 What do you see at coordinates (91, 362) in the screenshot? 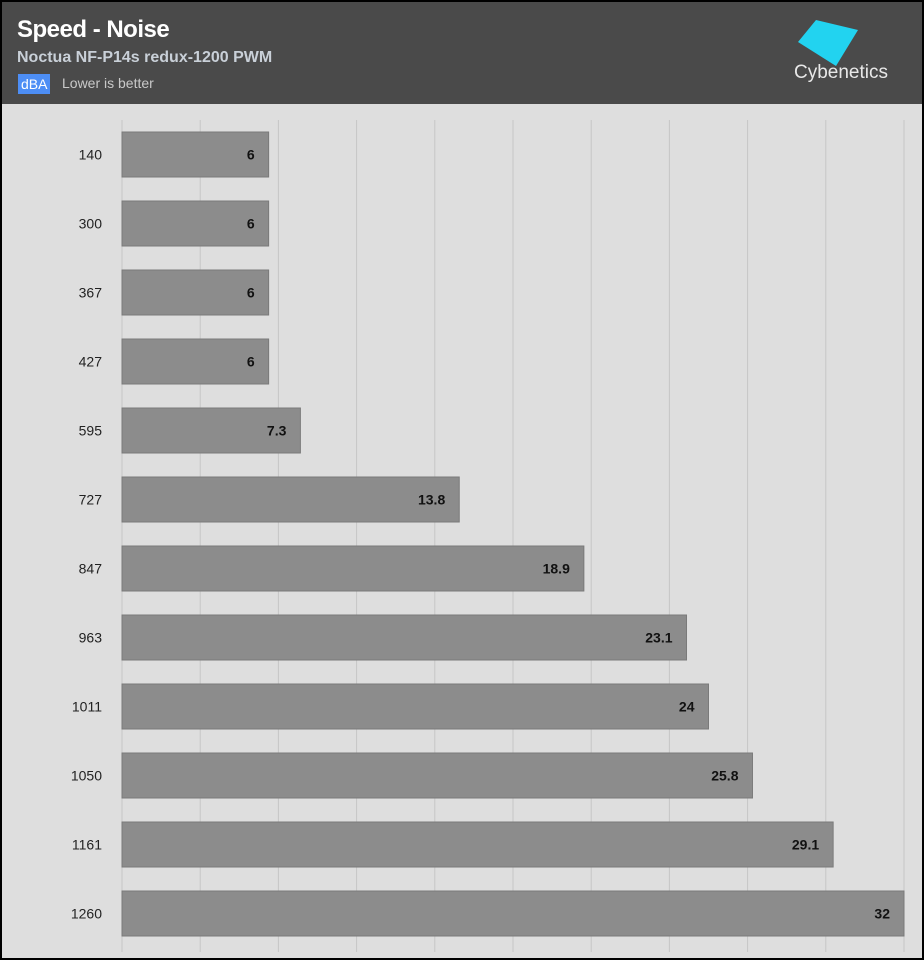
I see `category-label: 427` at bounding box center [91, 362].